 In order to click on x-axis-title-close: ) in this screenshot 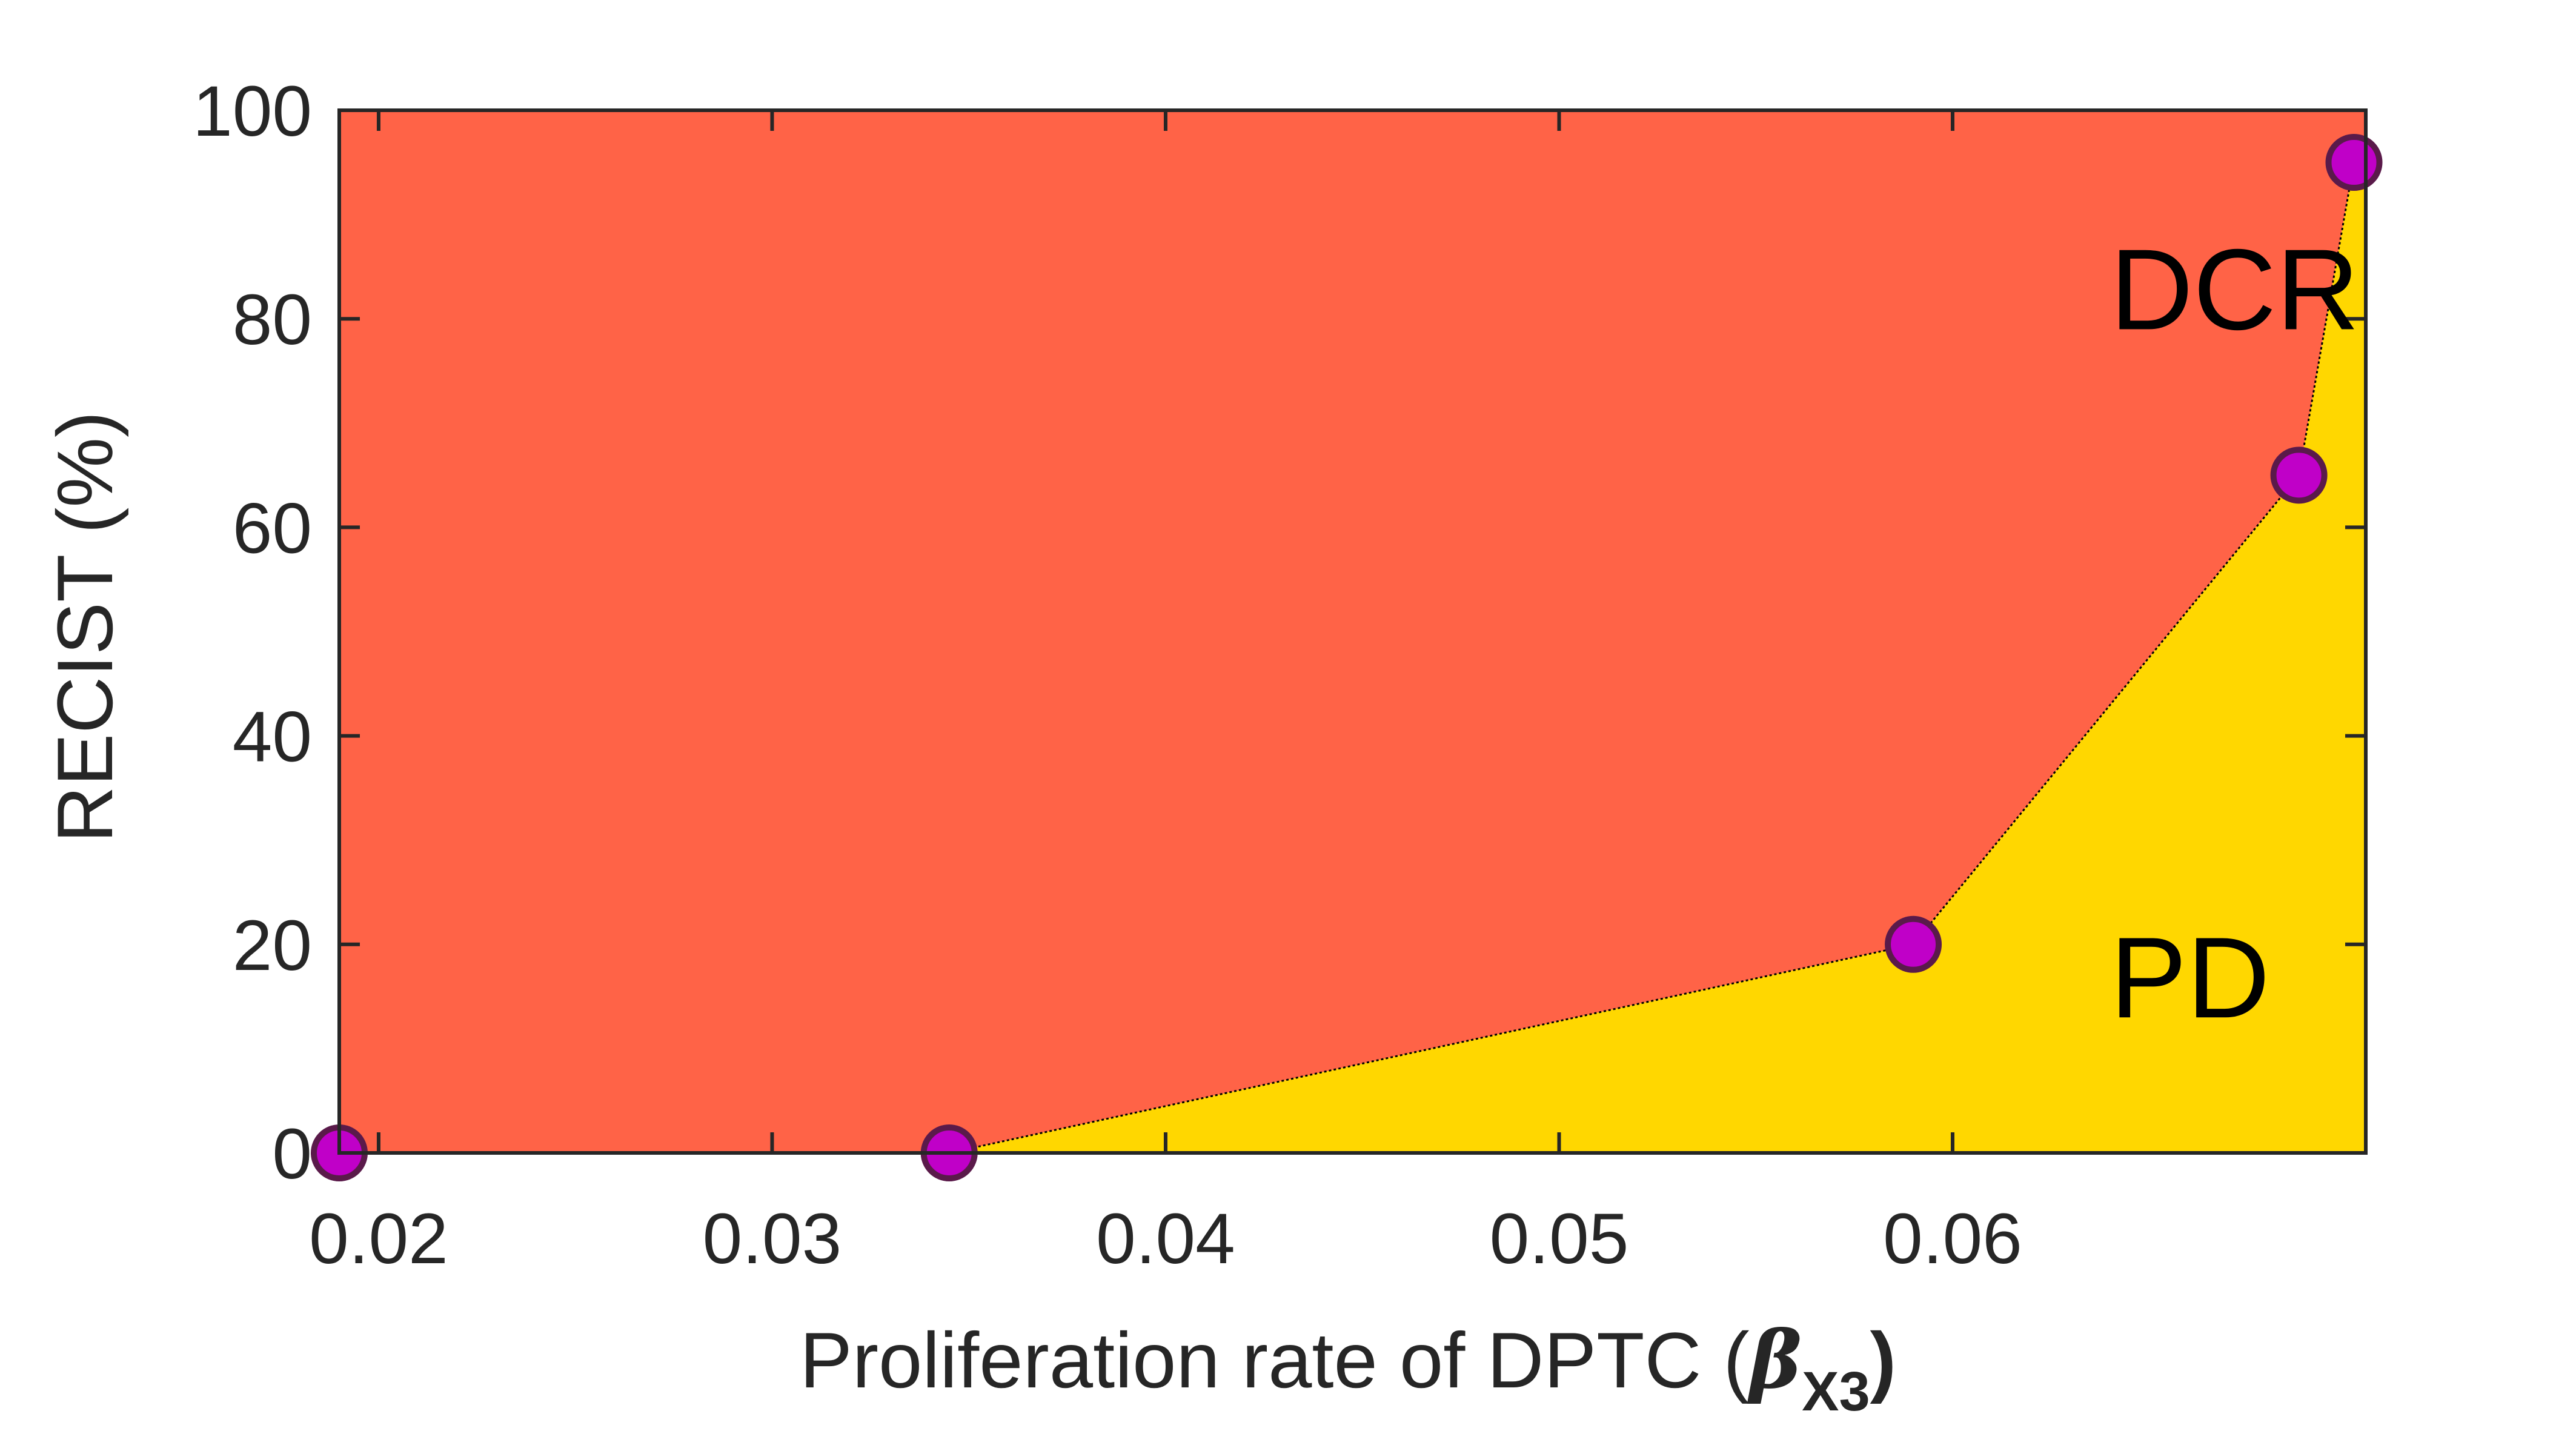, I will do `click(1883, 1360)`.